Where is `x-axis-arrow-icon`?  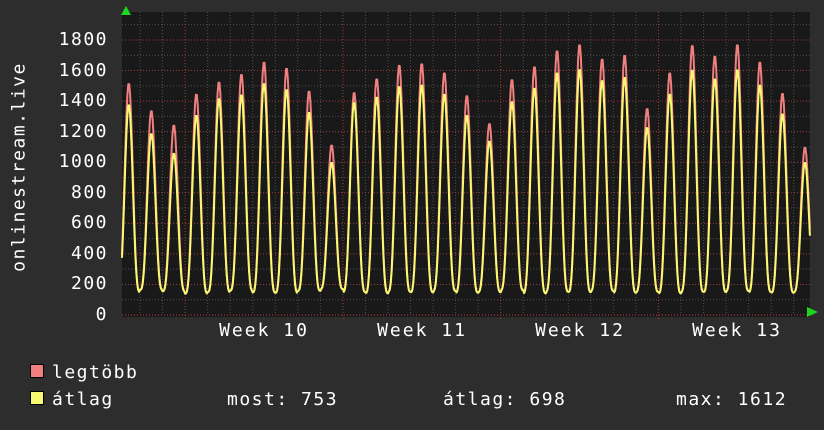
x-axis-arrow-icon is located at coordinates (812, 312).